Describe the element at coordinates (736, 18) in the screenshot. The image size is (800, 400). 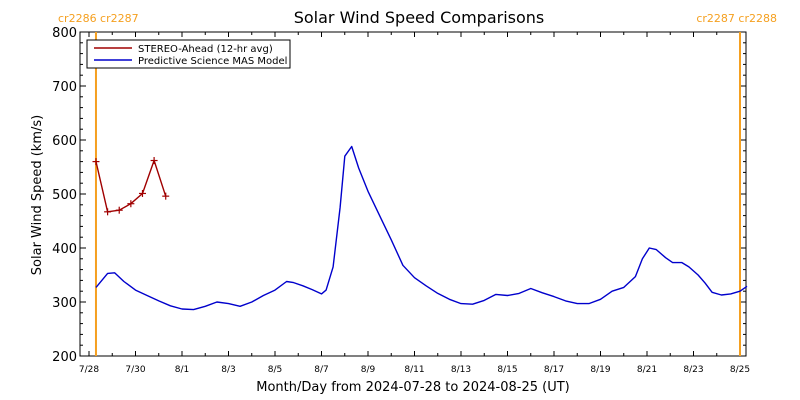
I see `carrington-marker-label: cr2287 cr2288` at that location.